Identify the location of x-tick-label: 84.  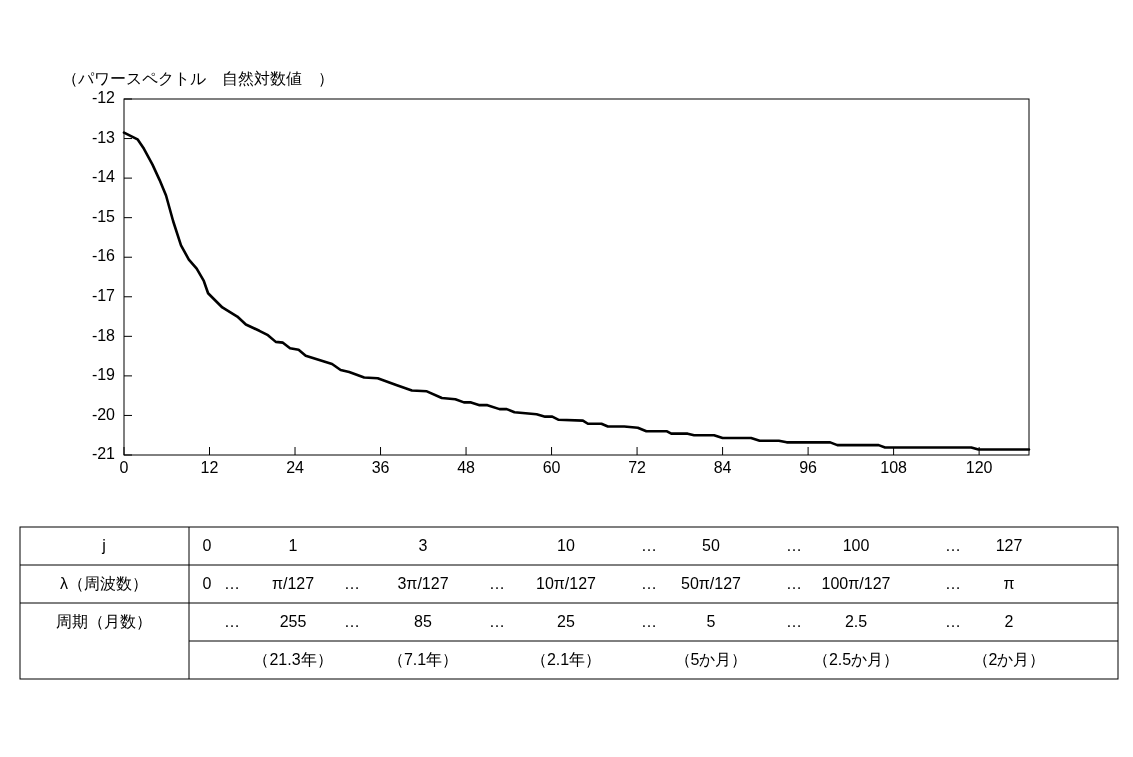
(722, 468).